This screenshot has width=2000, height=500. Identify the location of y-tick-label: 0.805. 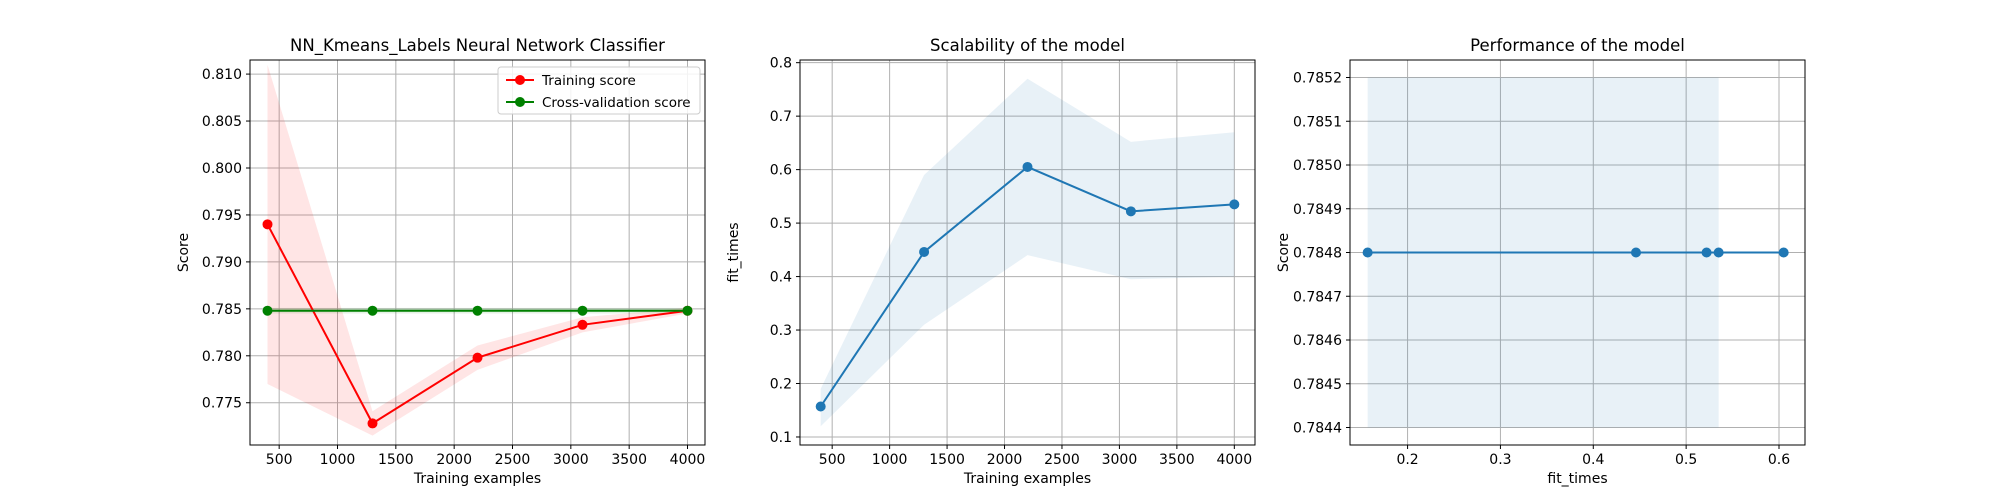
(222, 122).